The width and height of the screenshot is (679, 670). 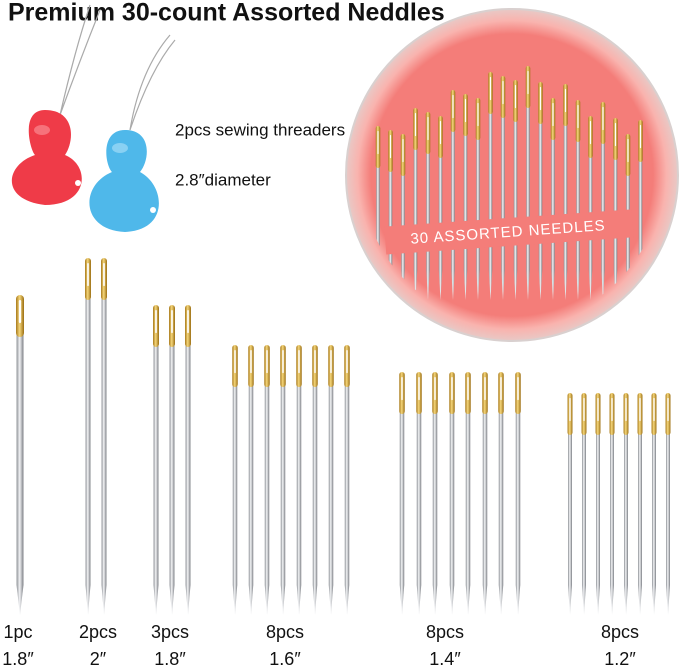 What do you see at coordinates (226, 13) in the screenshot?
I see `title: Premium 30-count Assorted Neddles` at bounding box center [226, 13].